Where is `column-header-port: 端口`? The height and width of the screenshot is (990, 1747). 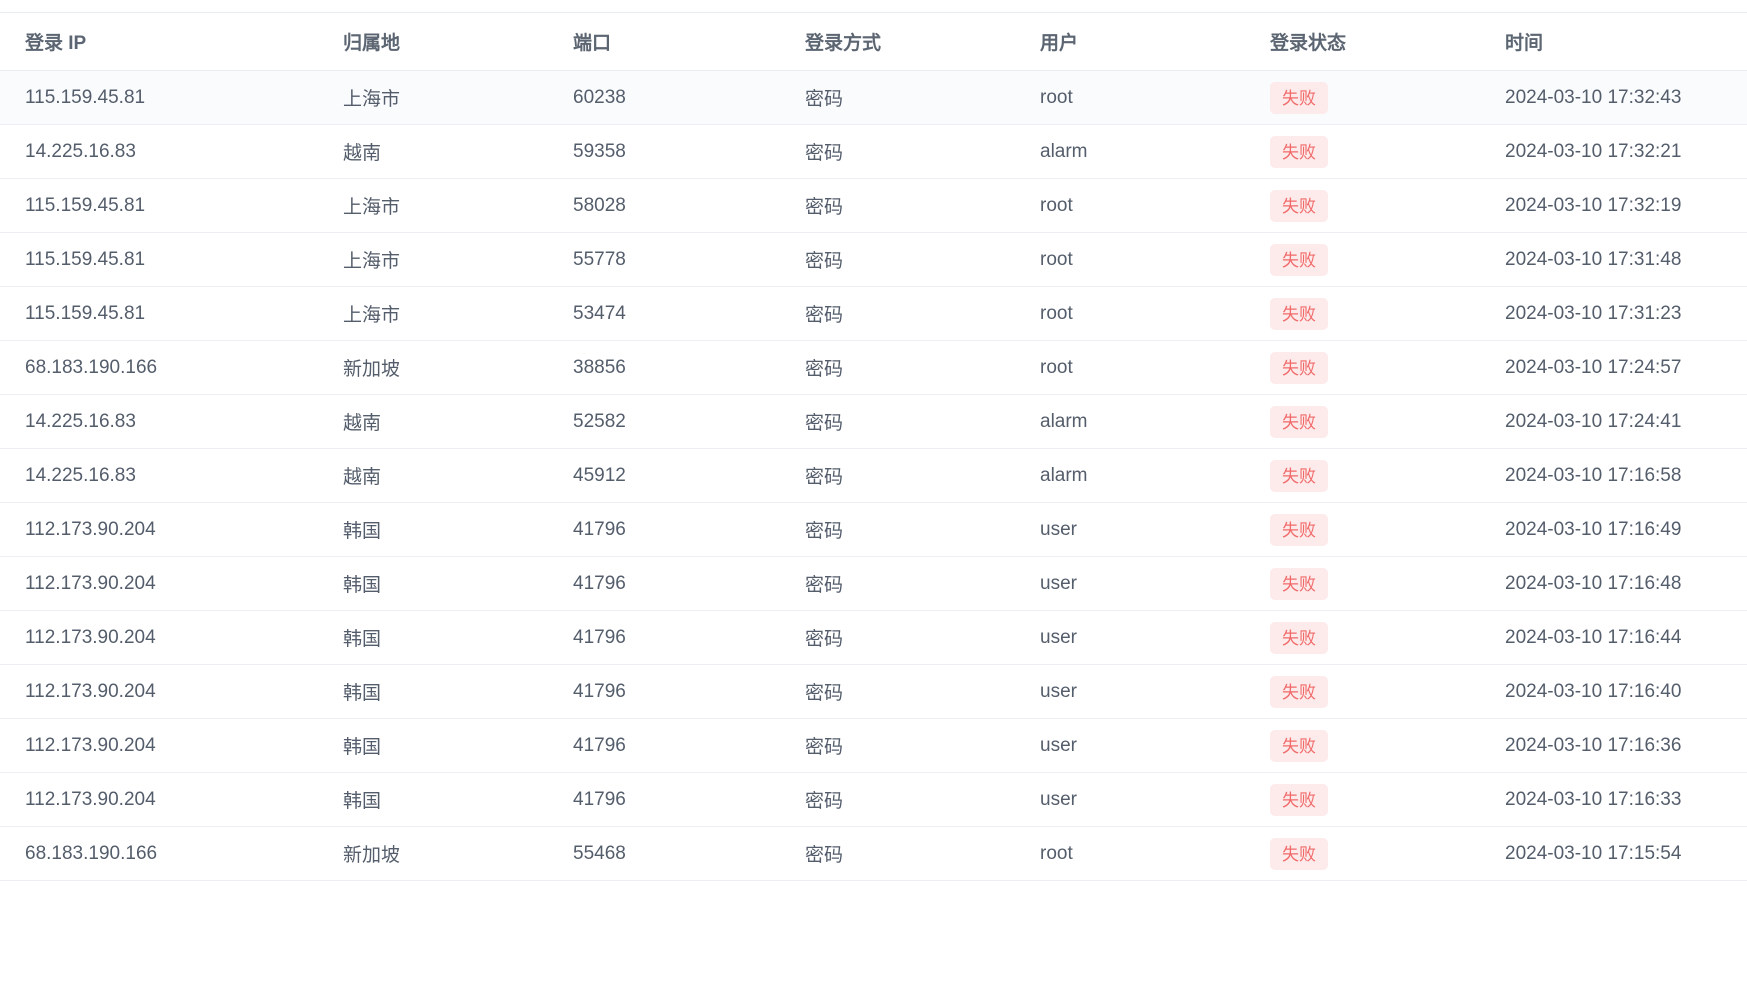 column-header-port: 端口 is located at coordinates (664, 41).